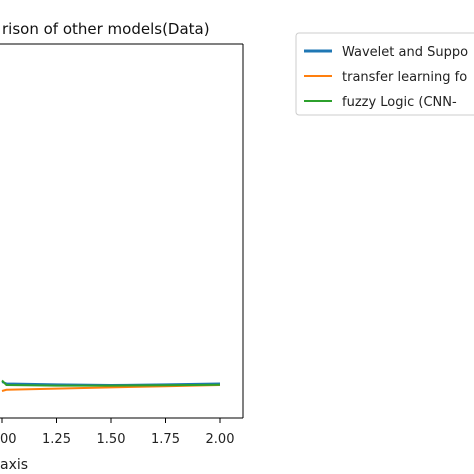 The width and height of the screenshot is (474, 474). I want to click on series-layer, so click(111, 385).